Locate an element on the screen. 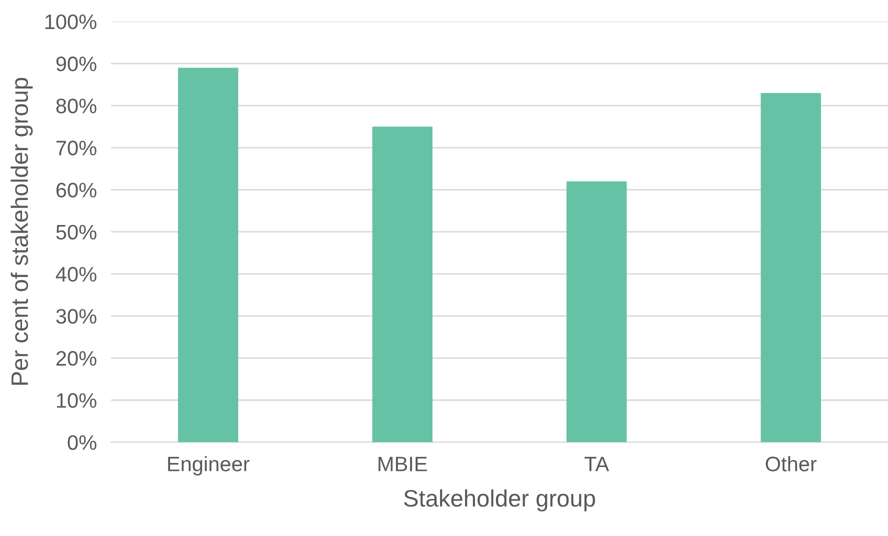  y-tick-label: 100% is located at coordinates (70, 22).